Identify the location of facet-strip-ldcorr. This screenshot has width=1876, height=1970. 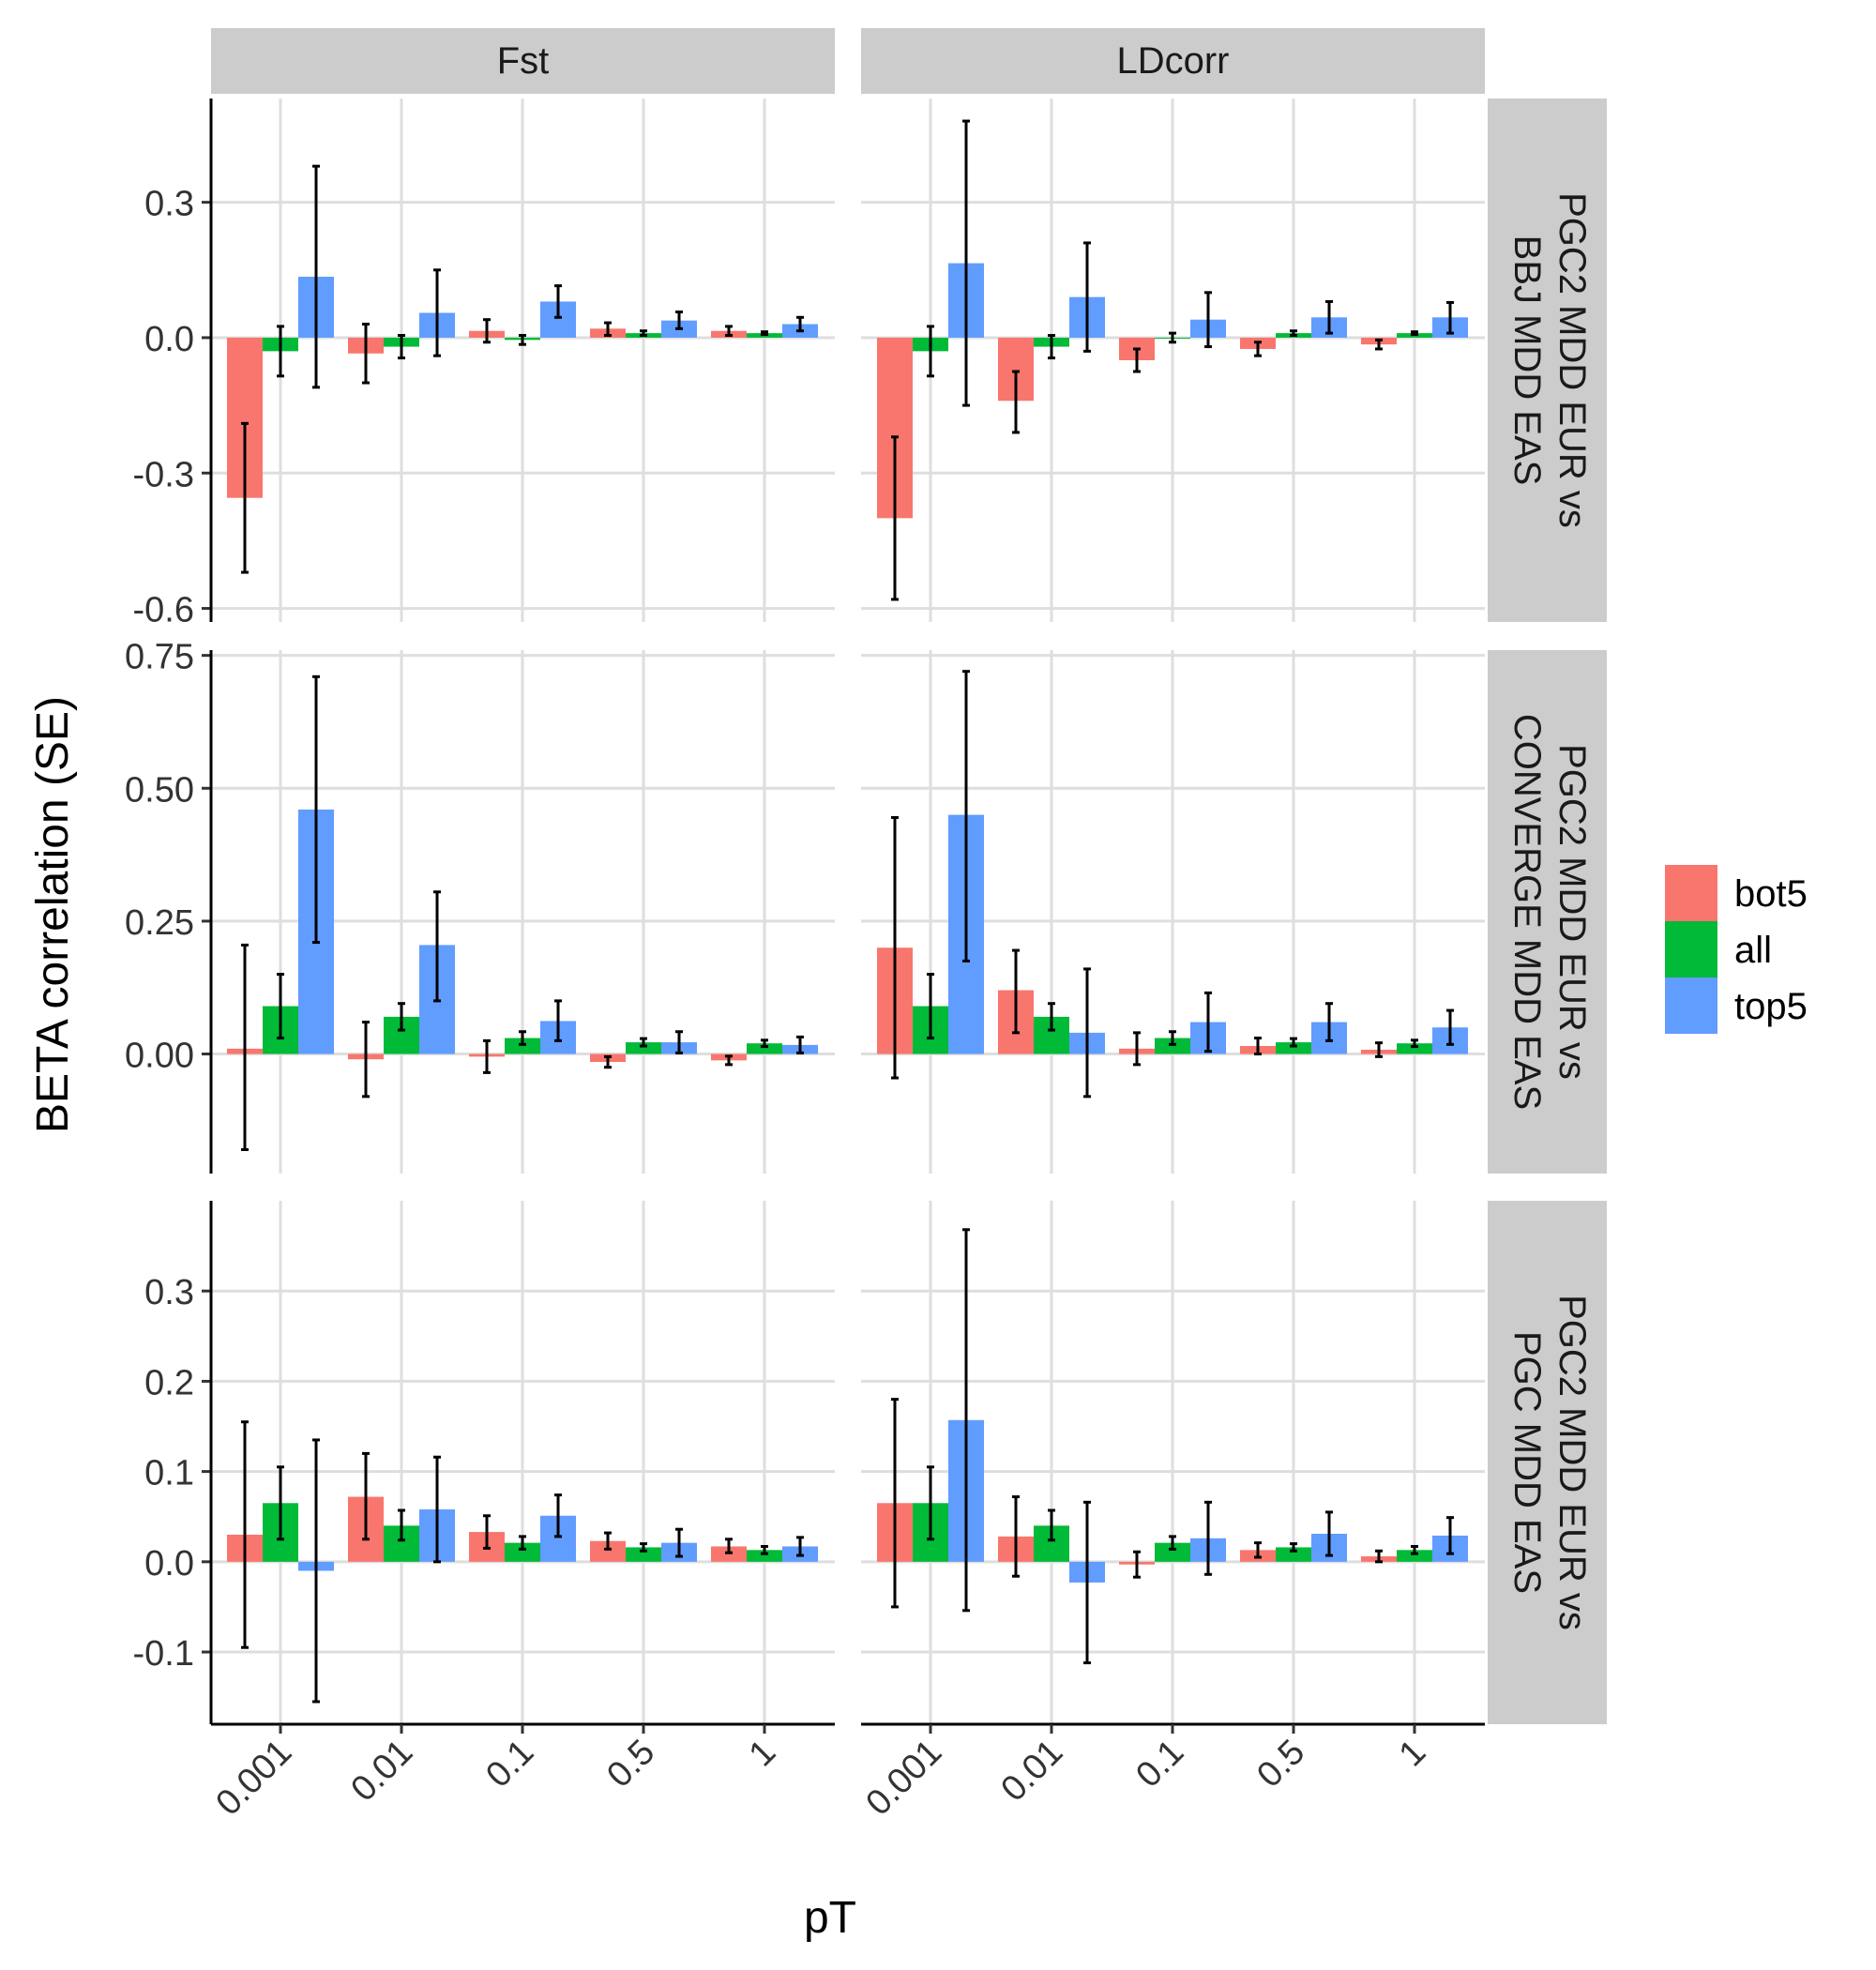
(1173, 61).